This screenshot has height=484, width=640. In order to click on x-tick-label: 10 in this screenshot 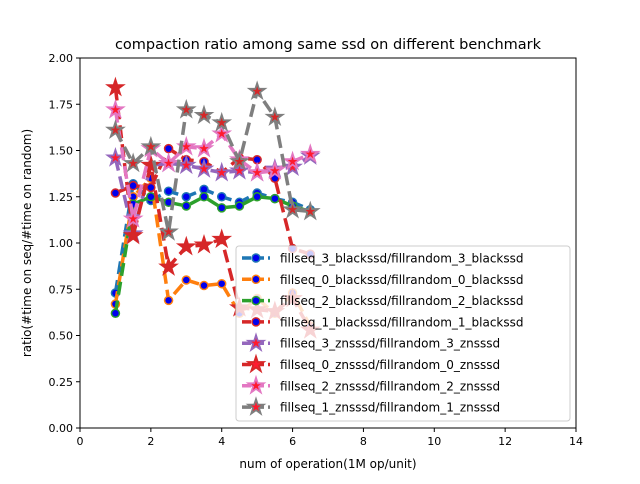, I will do `click(434, 441)`.